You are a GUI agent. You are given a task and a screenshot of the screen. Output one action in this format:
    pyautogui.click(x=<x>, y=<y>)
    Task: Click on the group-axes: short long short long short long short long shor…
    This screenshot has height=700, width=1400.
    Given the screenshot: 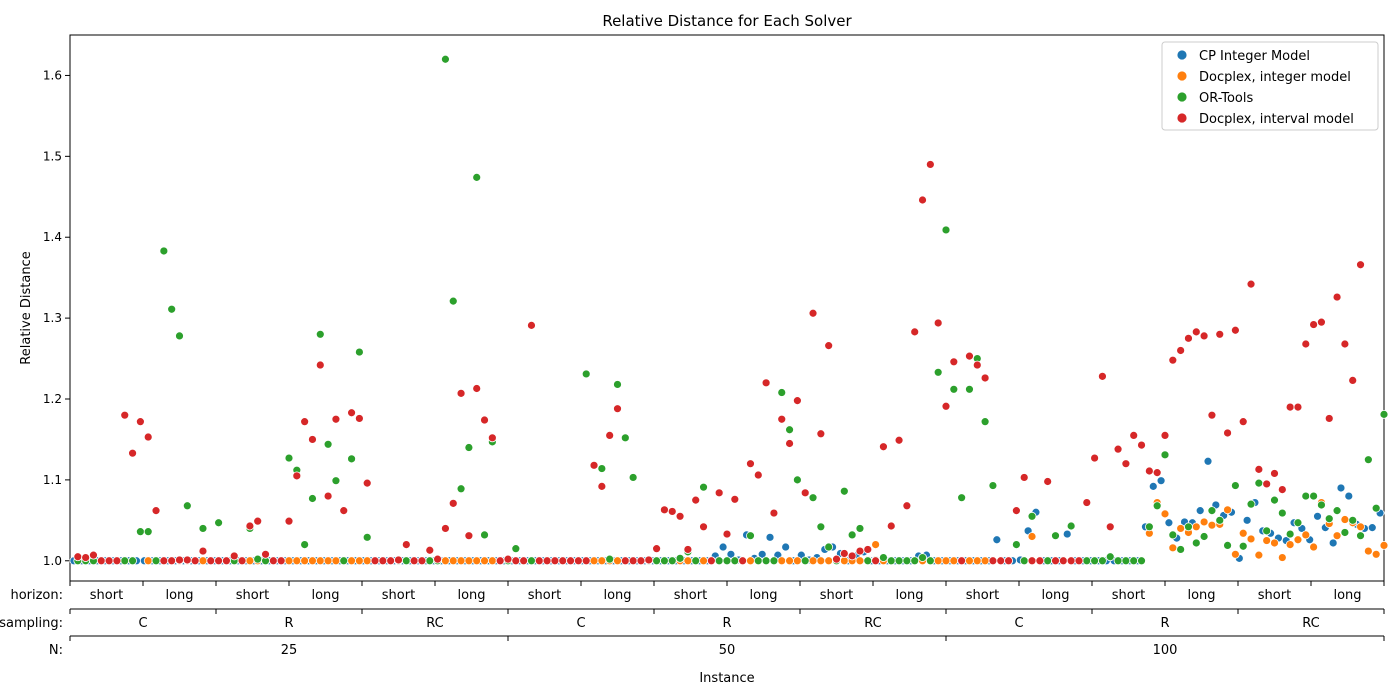 What is the action you would take?
    pyautogui.click(x=692, y=619)
    